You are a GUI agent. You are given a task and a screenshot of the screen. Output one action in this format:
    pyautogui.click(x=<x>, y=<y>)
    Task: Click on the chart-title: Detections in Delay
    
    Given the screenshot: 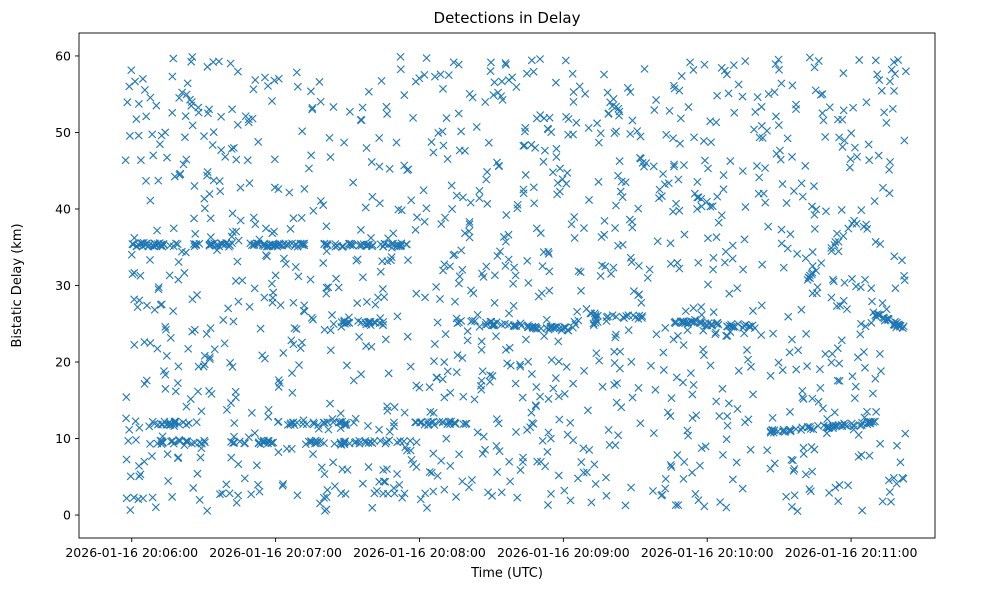 What is the action you would take?
    pyautogui.click(x=507, y=18)
    